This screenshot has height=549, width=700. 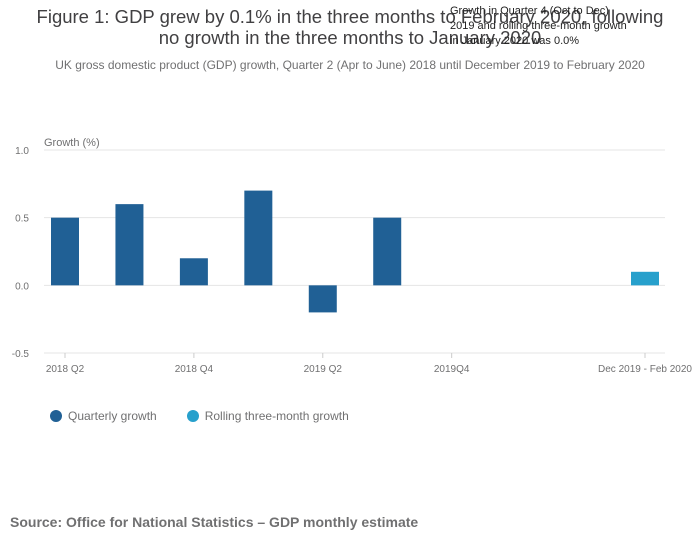 What do you see at coordinates (112, 416) in the screenshot?
I see `legend-label: Quarterly growth` at bounding box center [112, 416].